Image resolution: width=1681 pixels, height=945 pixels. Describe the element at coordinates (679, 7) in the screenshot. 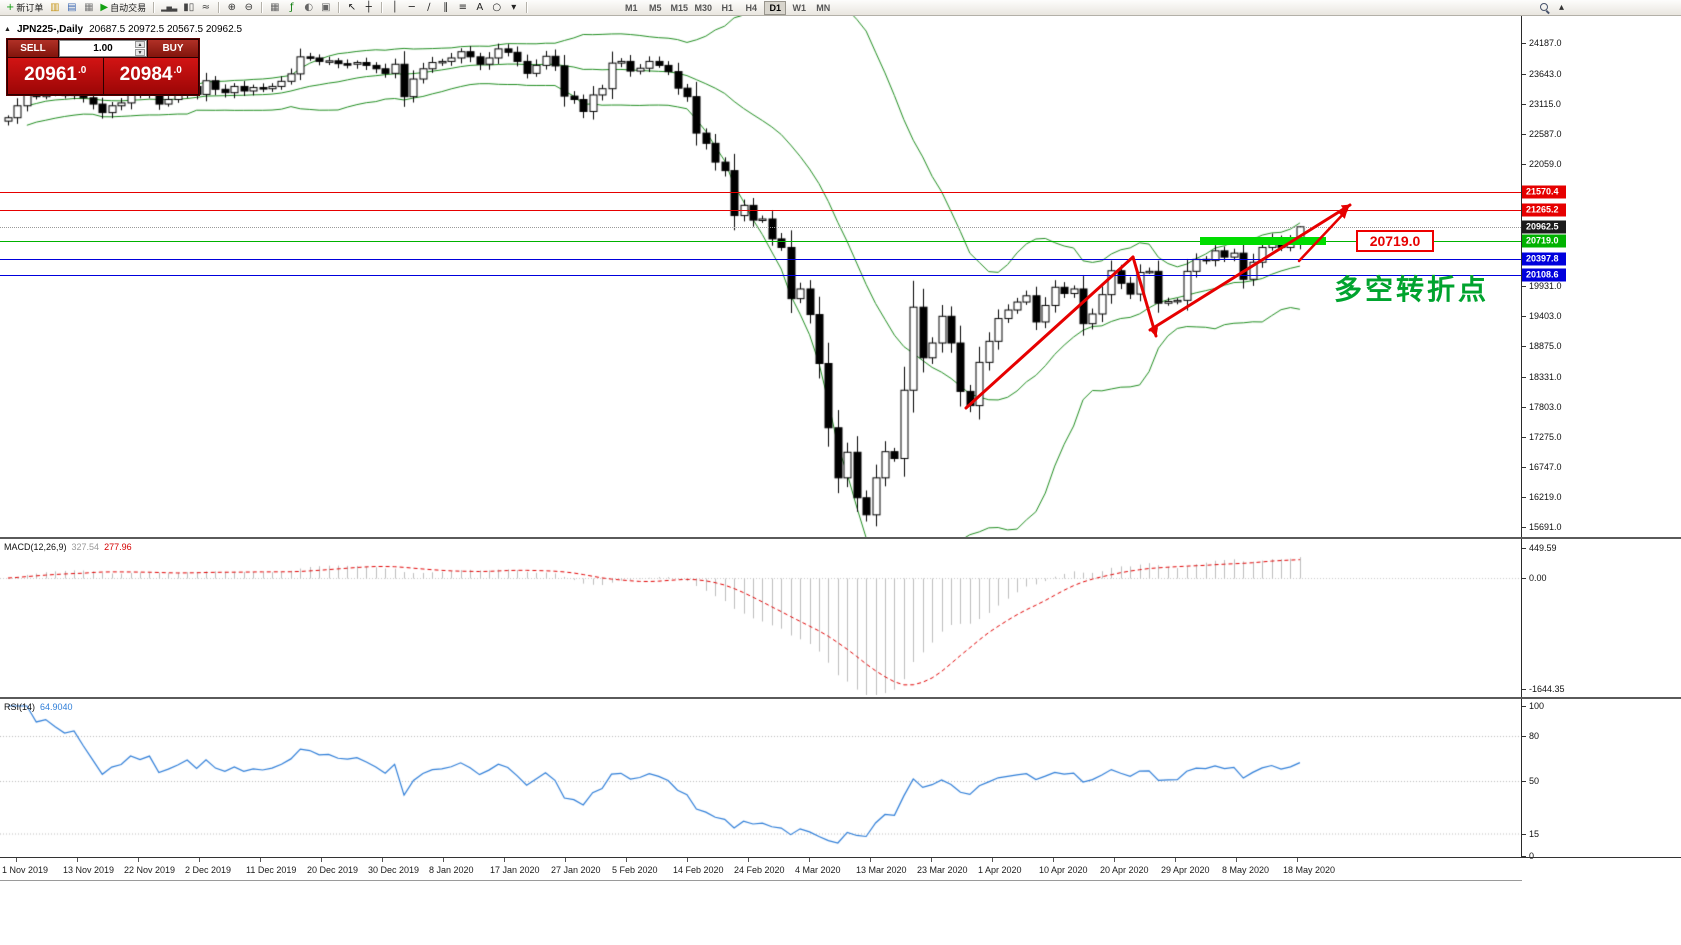

I see `tf-m15: M15` at that location.